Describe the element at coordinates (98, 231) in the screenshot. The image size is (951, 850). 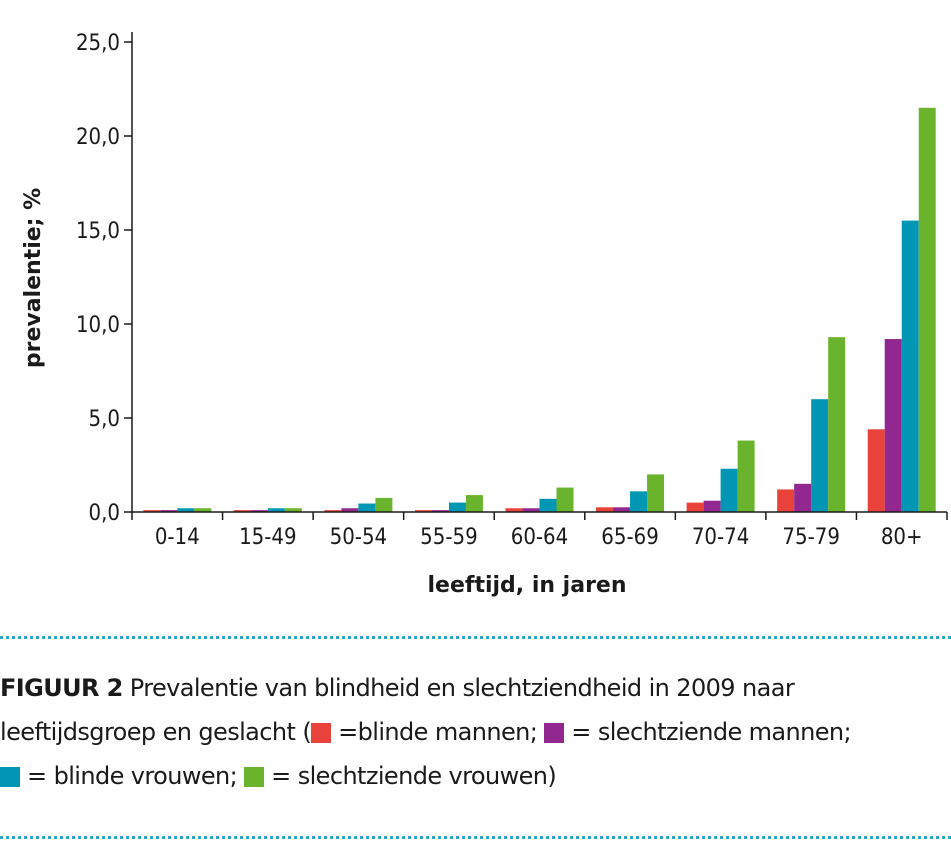
I see `y-tick-label: 15,0` at that location.